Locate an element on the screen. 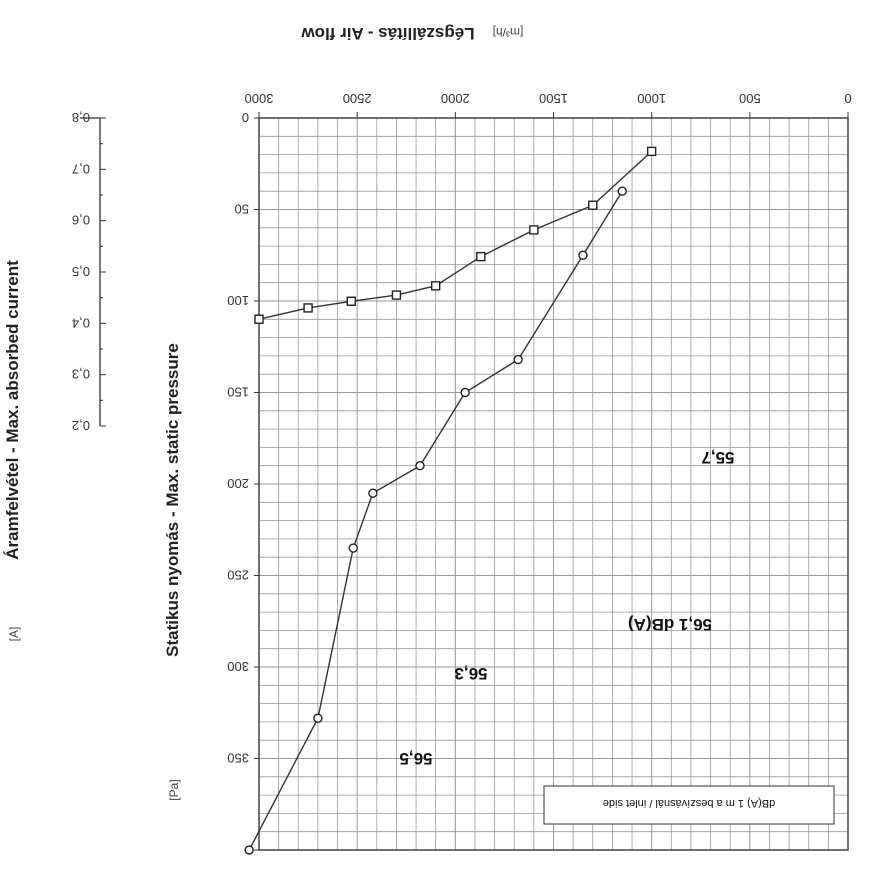 The height and width of the screenshot is (890, 878). x-ticks: 0 500 1000 1500 2000 2500 3000 is located at coordinates (548, 104).